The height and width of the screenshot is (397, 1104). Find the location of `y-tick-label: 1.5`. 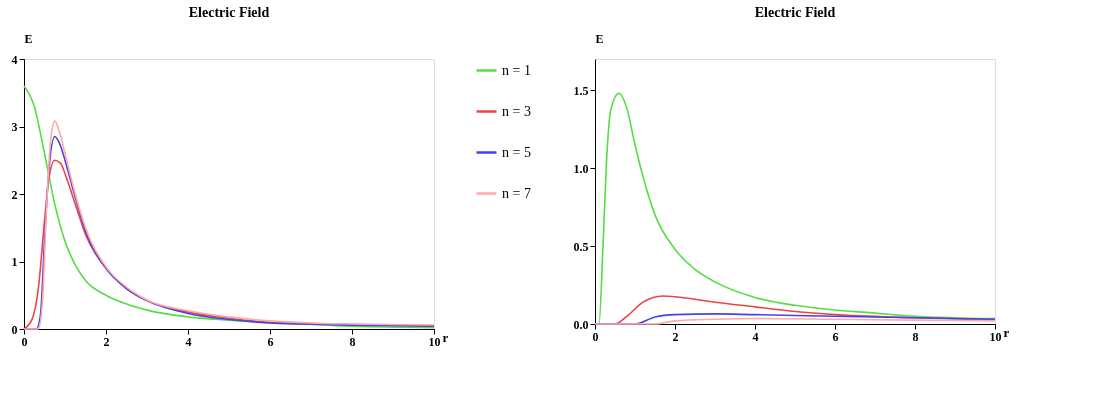

y-tick-label: 1.5 is located at coordinates (581, 90).